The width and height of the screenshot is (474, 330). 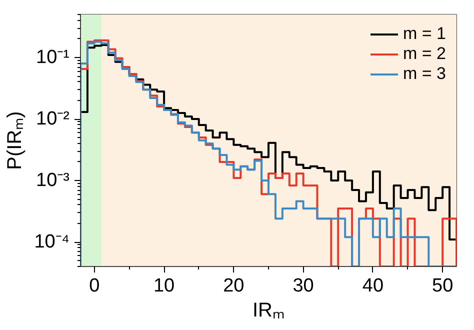 What do you see at coordinates (52, 242) in the screenshot?
I see `y-tick-label: 10⁻⁴` at bounding box center [52, 242].